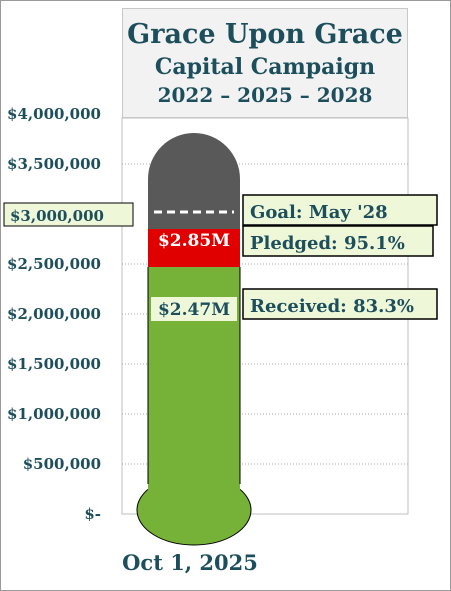 This screenshot has width=451, height=591. What do you see at coordinates (54, 164) in the screenshot?
I see `y-tick-label: $3,500,000` at bounding box center [54, 164].